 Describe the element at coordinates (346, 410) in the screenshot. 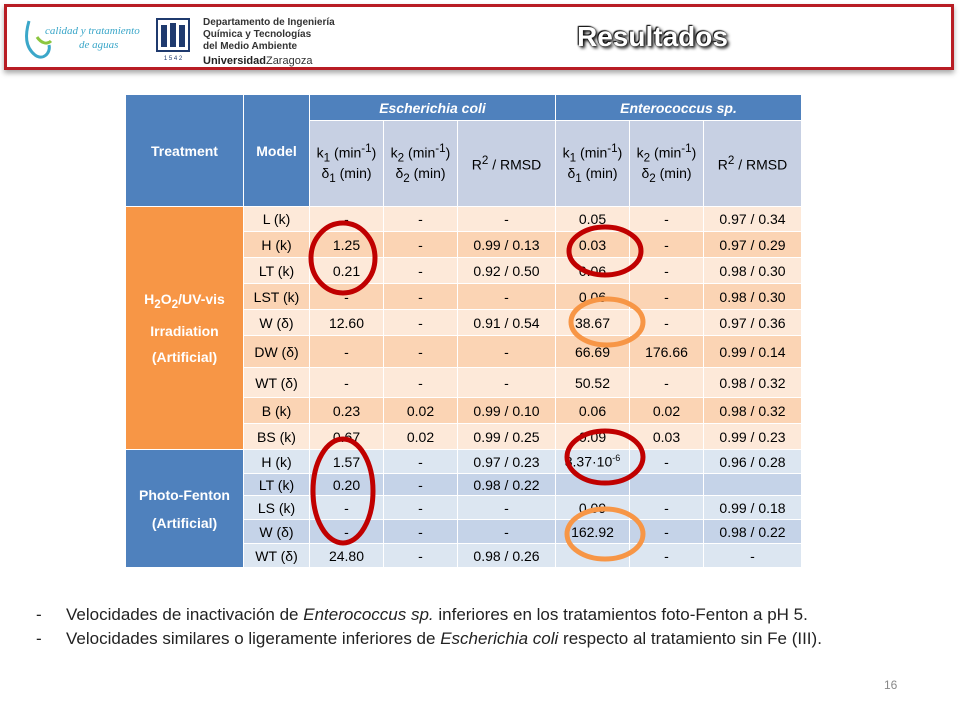

I see `value-cell: 0.23` at that location.